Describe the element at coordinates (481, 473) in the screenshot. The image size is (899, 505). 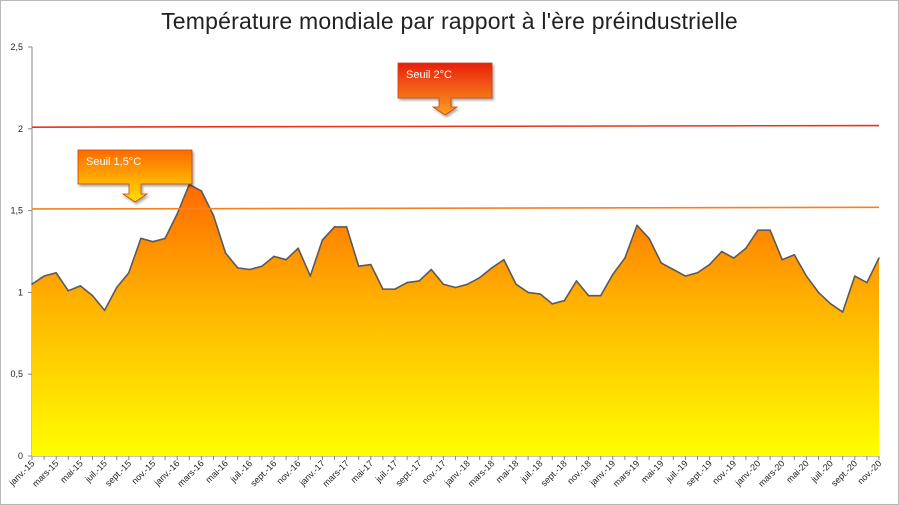
I see `x-tick-label: mars-18` at that location.